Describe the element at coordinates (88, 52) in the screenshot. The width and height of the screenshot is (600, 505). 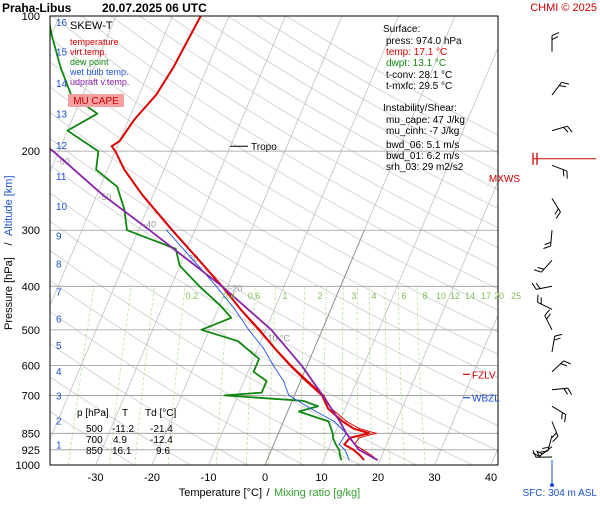
I see `legend-item-2: virt.temp.` at that location.